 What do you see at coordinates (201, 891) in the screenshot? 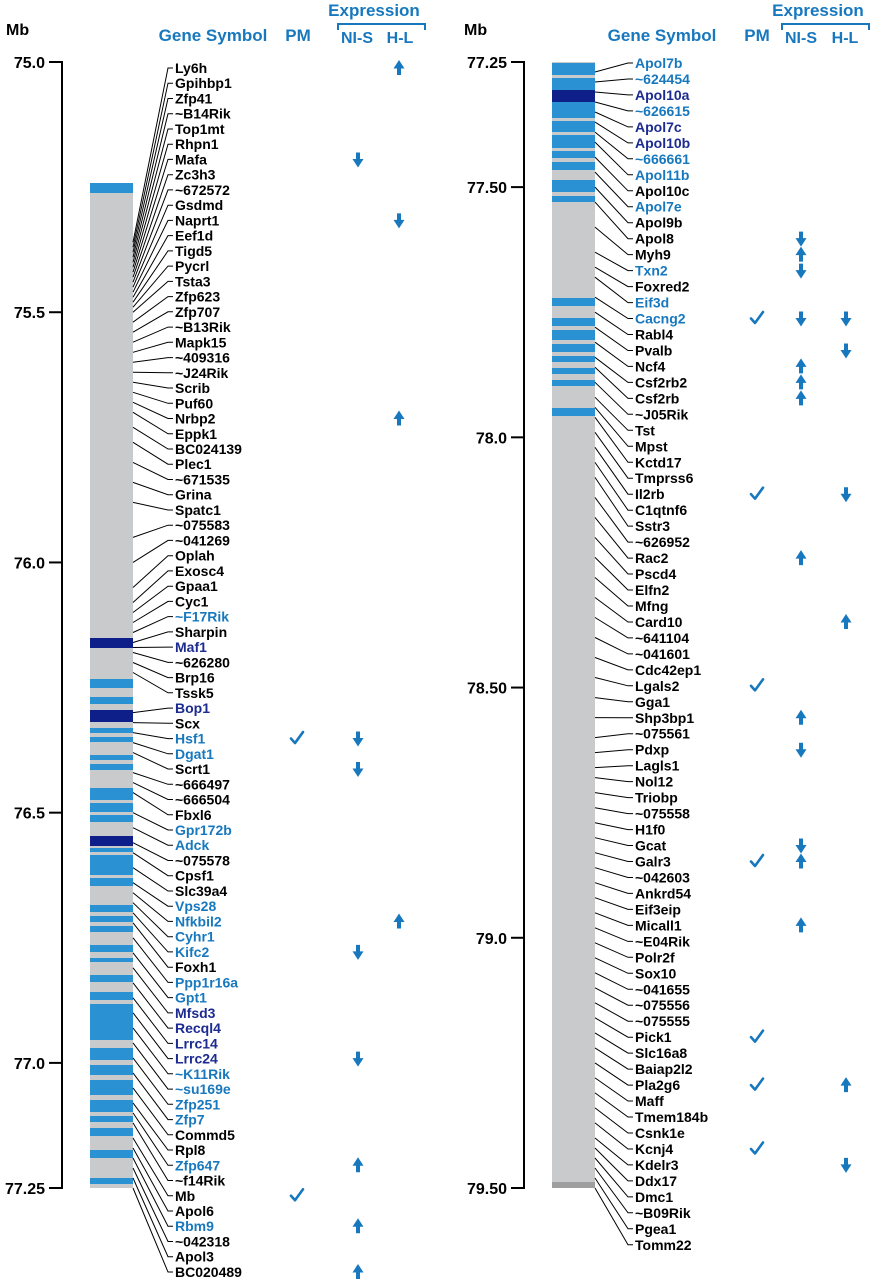
I see `gene-label: Slc39a4` at bounding box center [201, 891].